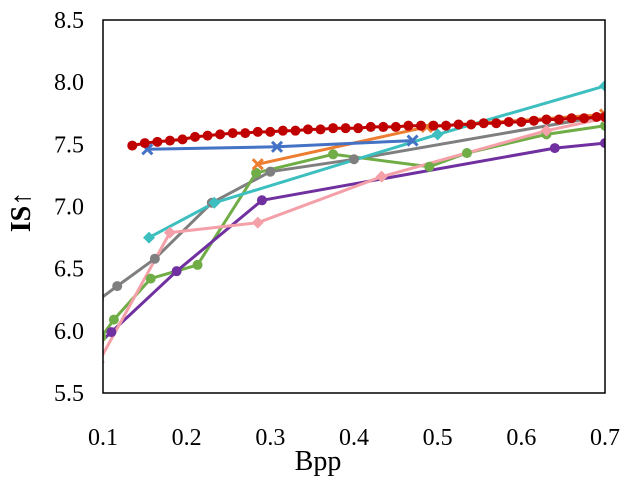  I want to click on y-tick-labels: 5.5 6.0 6.5 7.0 7.5 8.0 8.5, so click(69, 207).